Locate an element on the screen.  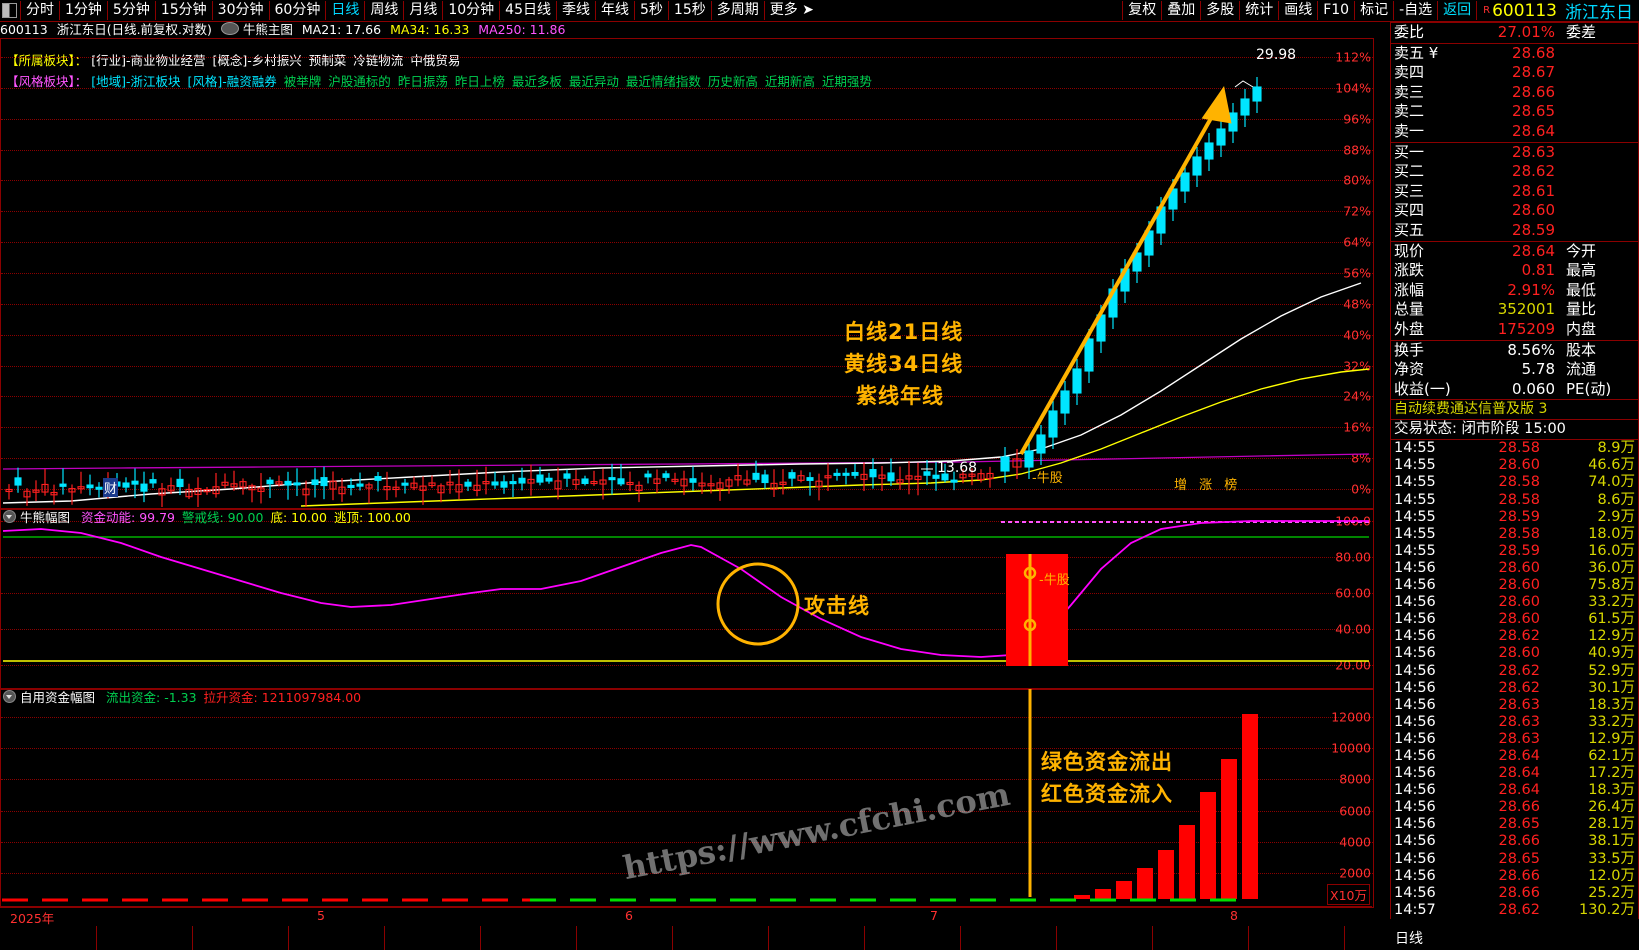
toolbar-action-3: 统计 is located at coordinates (1258, 10).